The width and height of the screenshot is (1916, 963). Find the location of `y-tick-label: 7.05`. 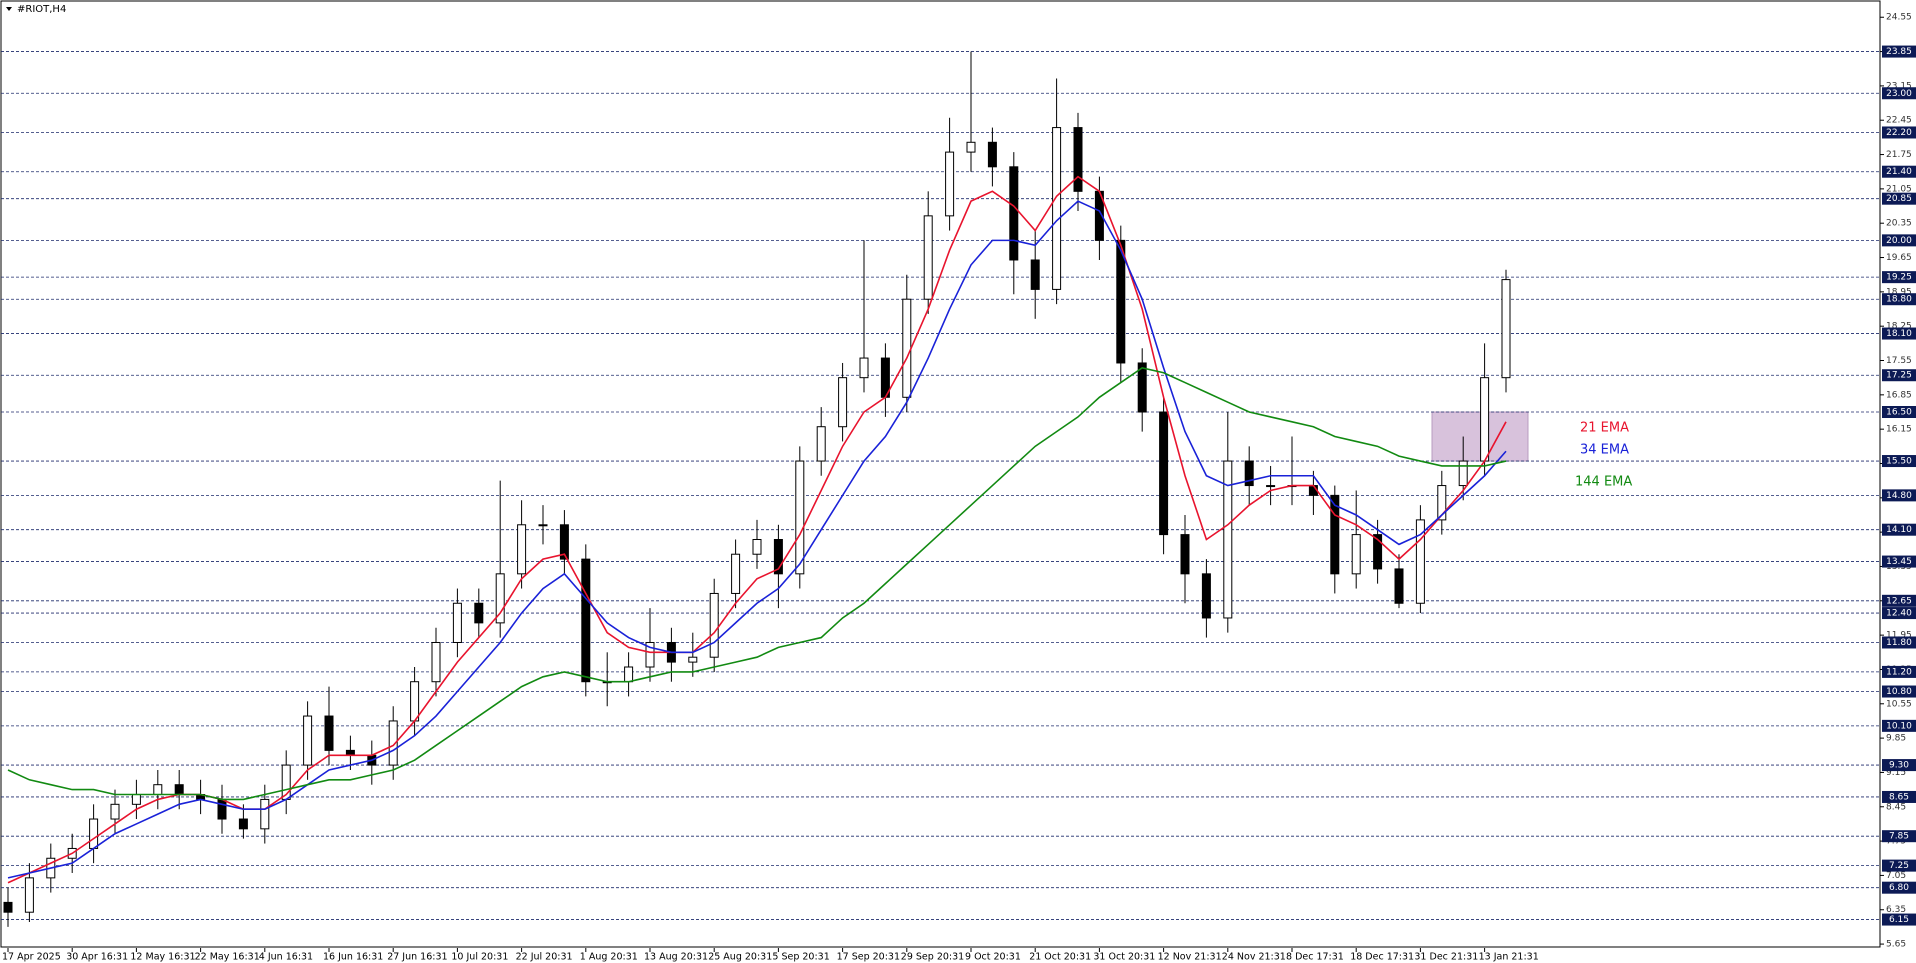

y-tick-label: 7.05 is located at coordinates (1896, 876).